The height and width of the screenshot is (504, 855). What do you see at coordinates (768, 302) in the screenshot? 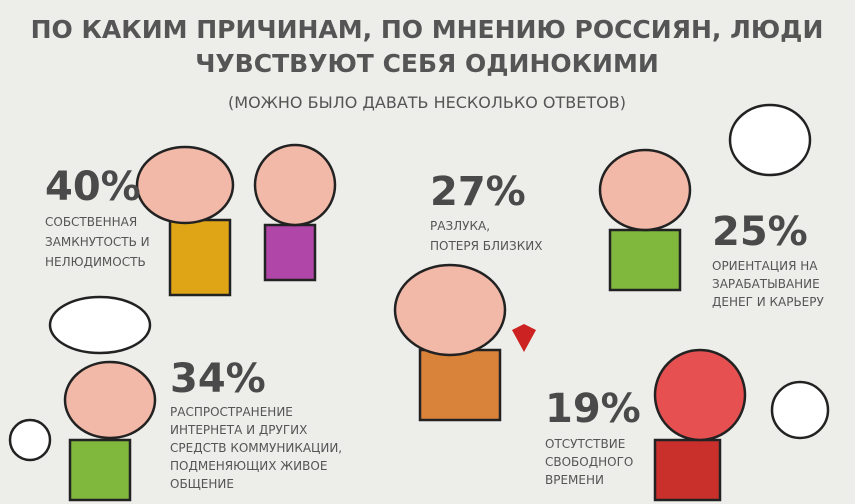
I see `reason-line: ДЕНЕГ И КАРЬЕРУ` at bounding box center [768, 302].